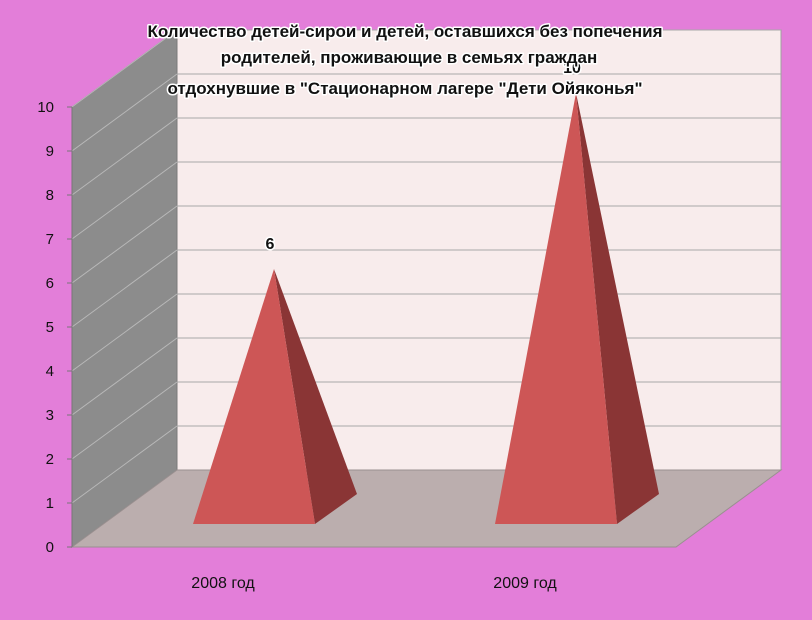 Image resolution: width=812 pixels, height=620 pixels. I want to click on data-label: 6, so click(270, 244).